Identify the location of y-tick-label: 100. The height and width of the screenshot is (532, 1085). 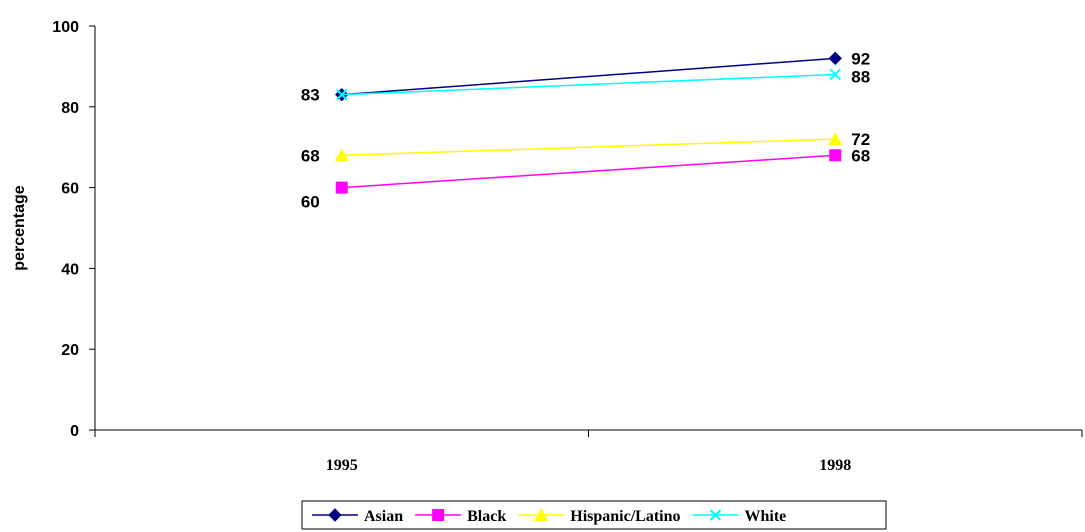
(65, 27).